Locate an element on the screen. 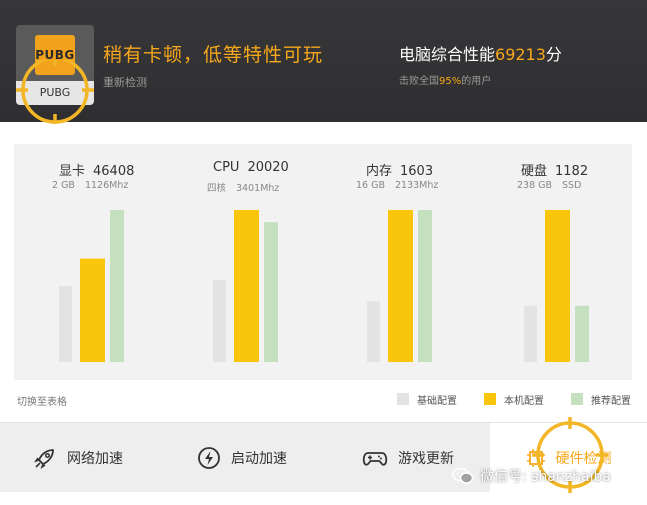  cpu-mine-bar is located at coordinates (246, 286).